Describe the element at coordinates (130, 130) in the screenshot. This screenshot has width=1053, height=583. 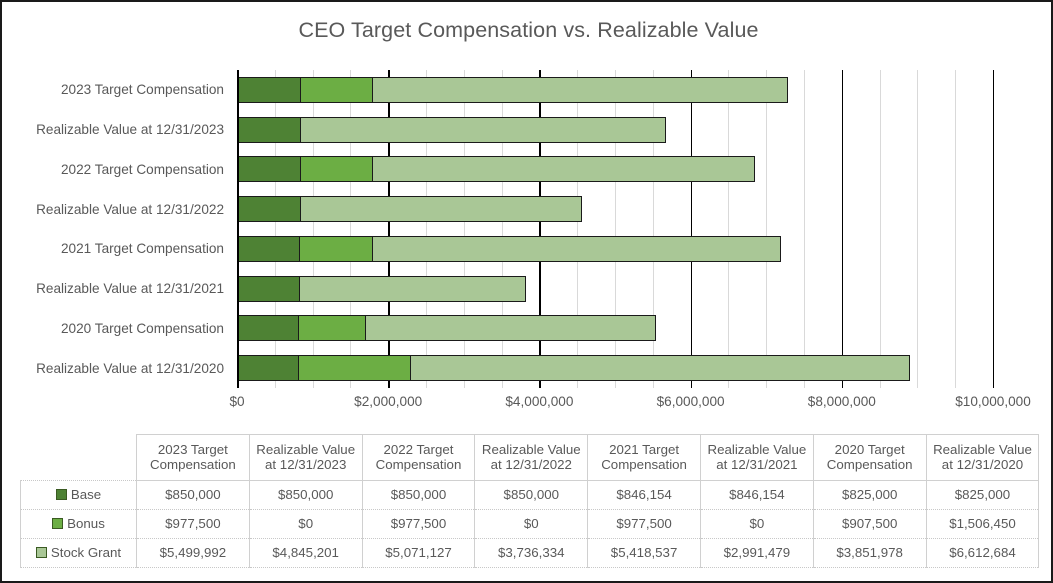
I see `category-label: Realizable Value at 12/31/2023` at that location.